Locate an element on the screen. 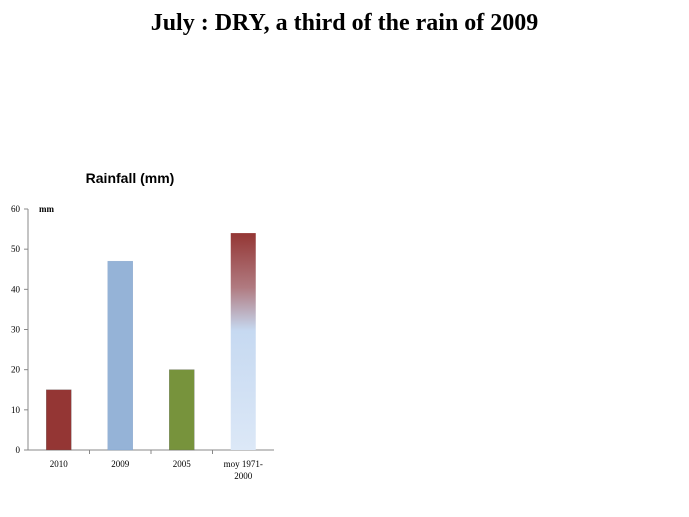  y-tick-label: 40 is located at coordinates (16, 289).